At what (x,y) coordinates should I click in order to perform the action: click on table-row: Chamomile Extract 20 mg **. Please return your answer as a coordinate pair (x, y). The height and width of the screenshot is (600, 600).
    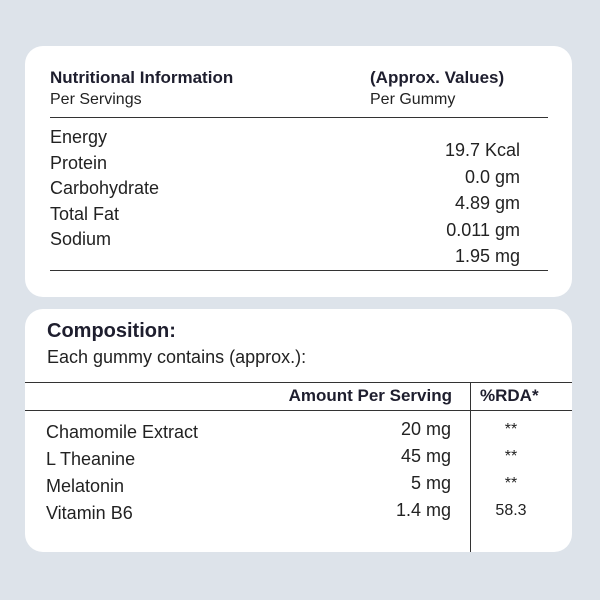
    Looking at the image, I should click on (298, 432).